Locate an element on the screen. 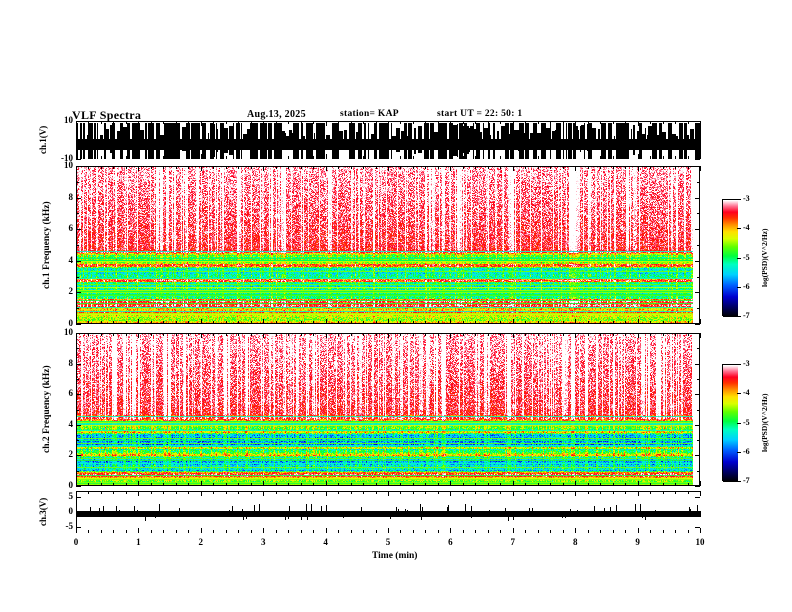  ch3-wave-tick-label: 5 is located at coordinates (71, 496).